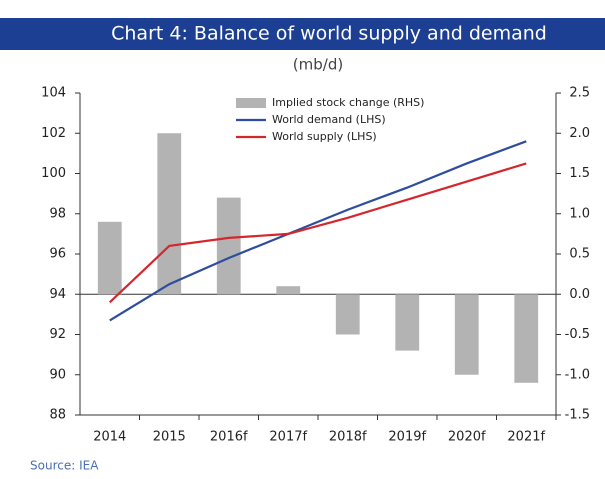 This screenshot has height=479, width=605. Describe the element at coordinates (526, 437) in the screenshot. I see `x-tick-label: 2021f` at that location.